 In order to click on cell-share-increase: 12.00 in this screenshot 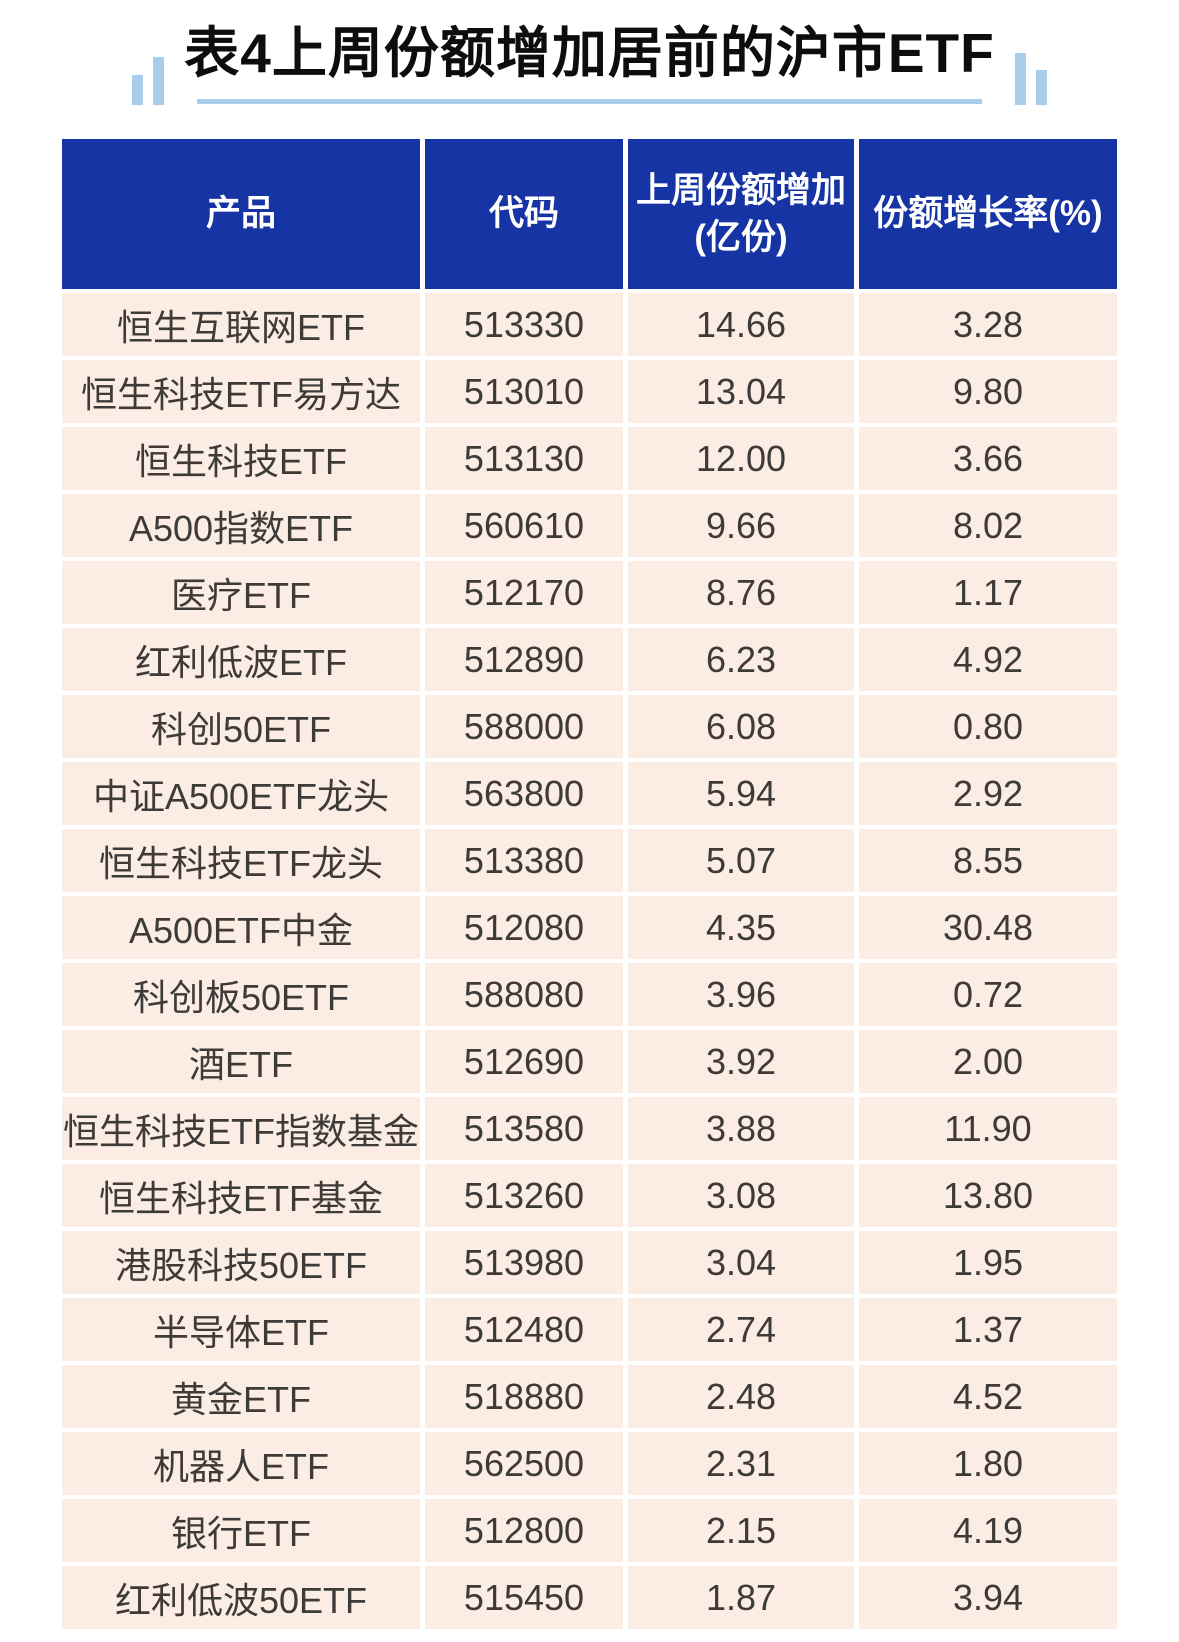, I will do `click(741, 458)`.